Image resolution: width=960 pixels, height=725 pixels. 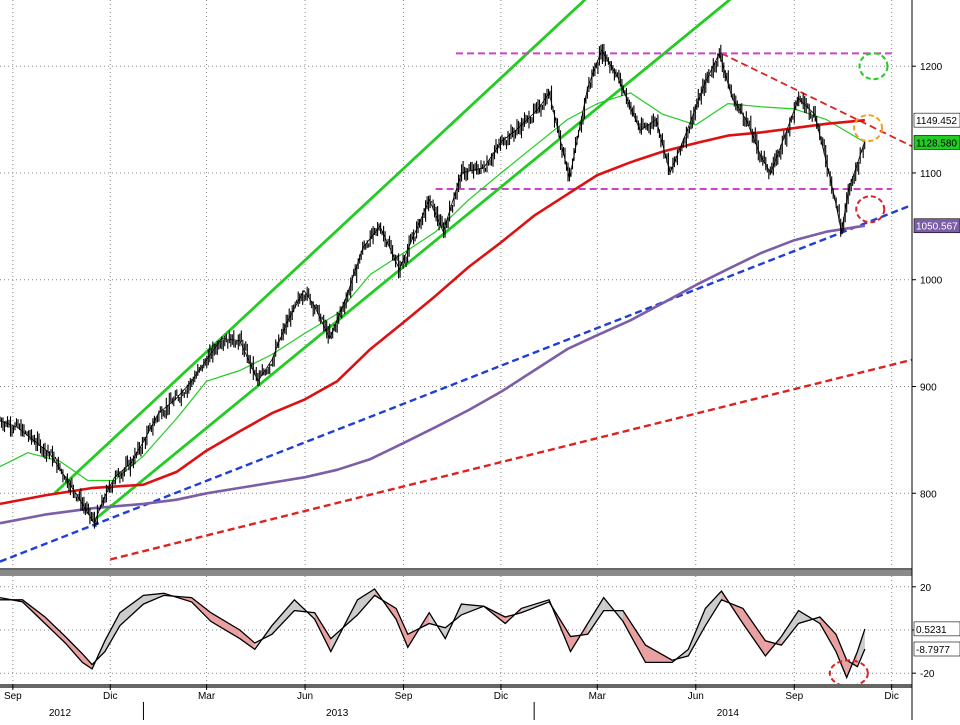 What do you see at coordinates (931, 281) in the screenshot?
I see `y-tick-label: 1000` at bounding box center [931, 281].